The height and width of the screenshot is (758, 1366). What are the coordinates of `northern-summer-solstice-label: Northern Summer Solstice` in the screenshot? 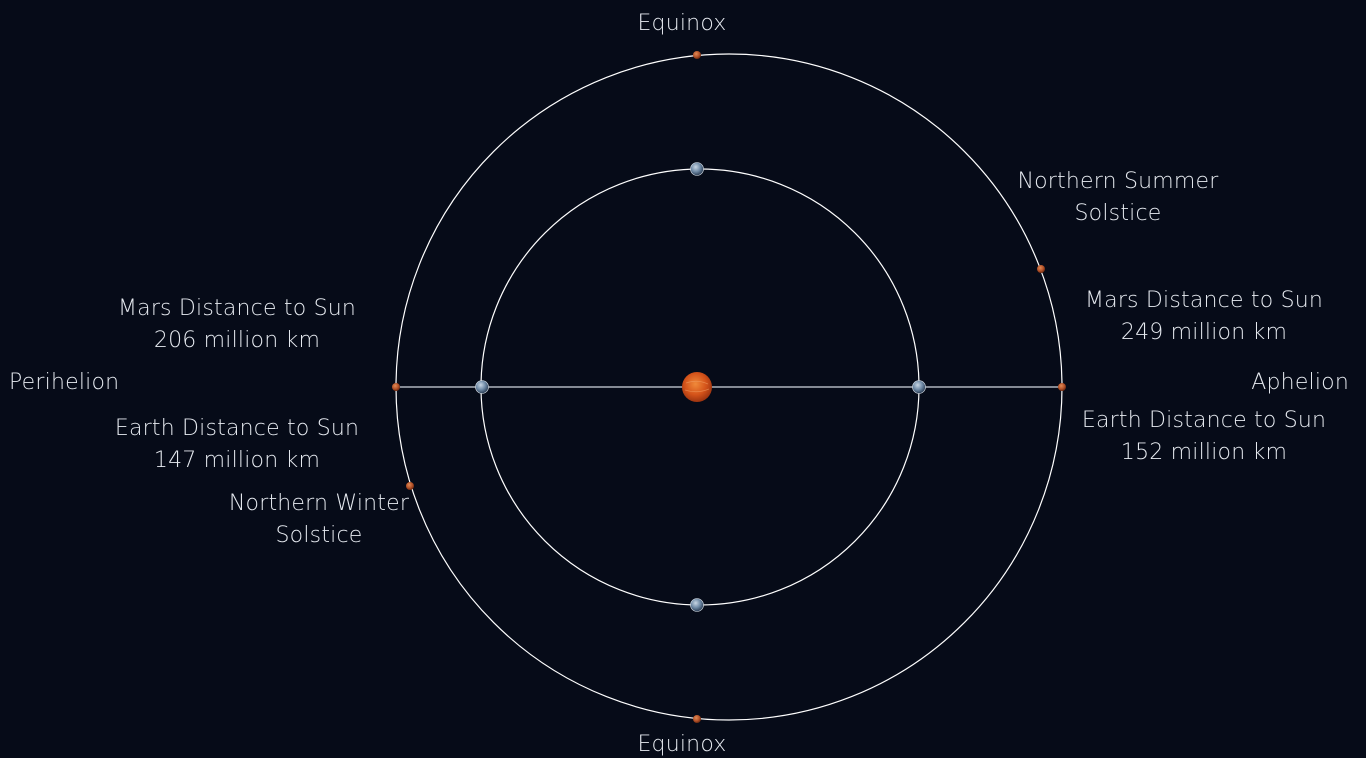 It's located at (1118, 197).